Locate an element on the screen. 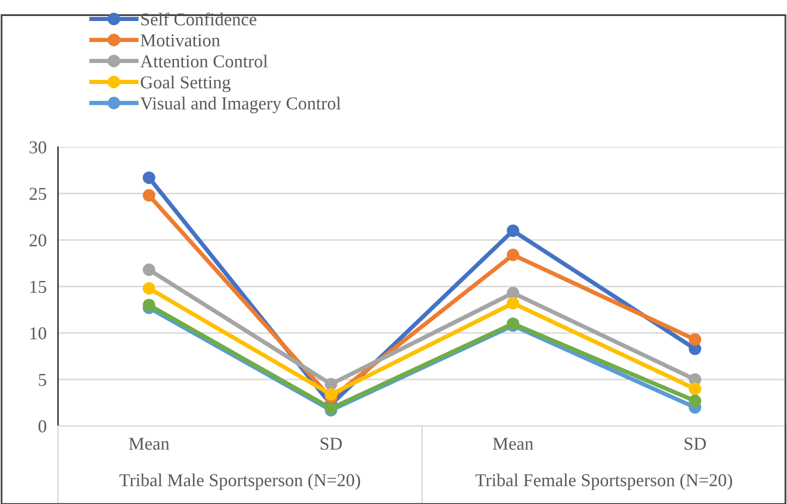 The height and width of the screenshot is (504, 787). y-tick-label: 25 is located at coordinates (38, 194).